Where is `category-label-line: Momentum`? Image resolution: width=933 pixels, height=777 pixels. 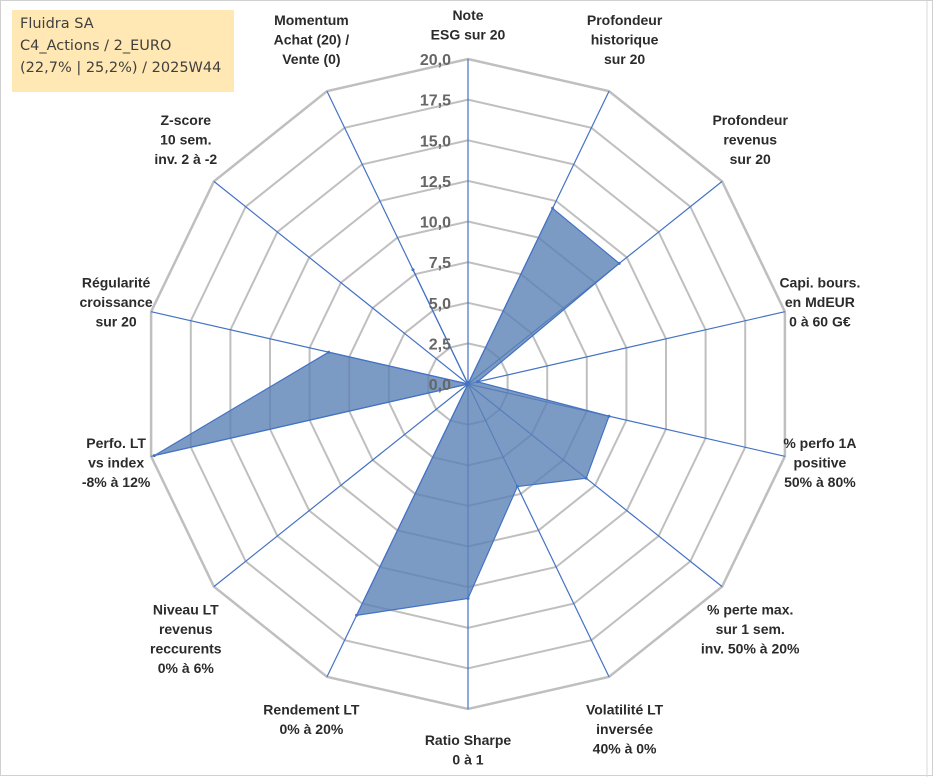
category-label-line: Momentum is located at coordinates (311, 20).